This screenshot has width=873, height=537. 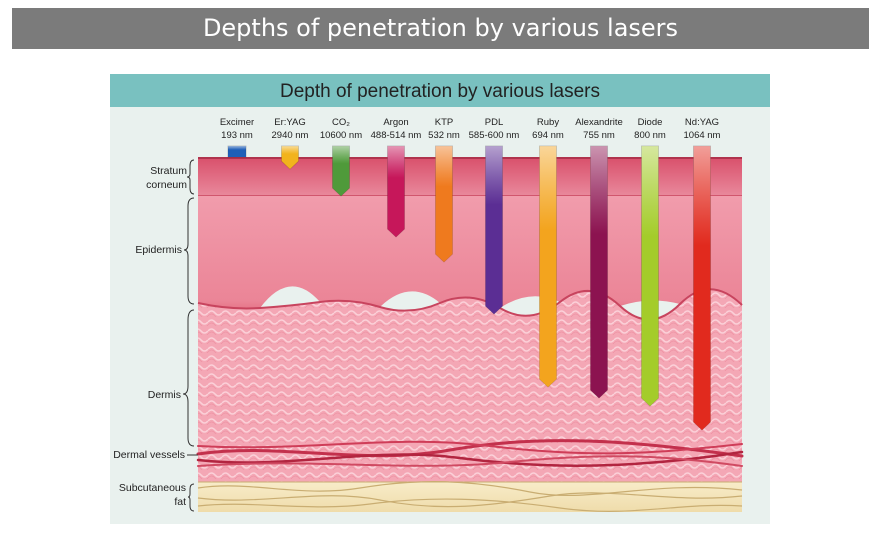 I want to click on layer-label-dermal-vessels: Dermal vessels, so click(x=149, y=455).